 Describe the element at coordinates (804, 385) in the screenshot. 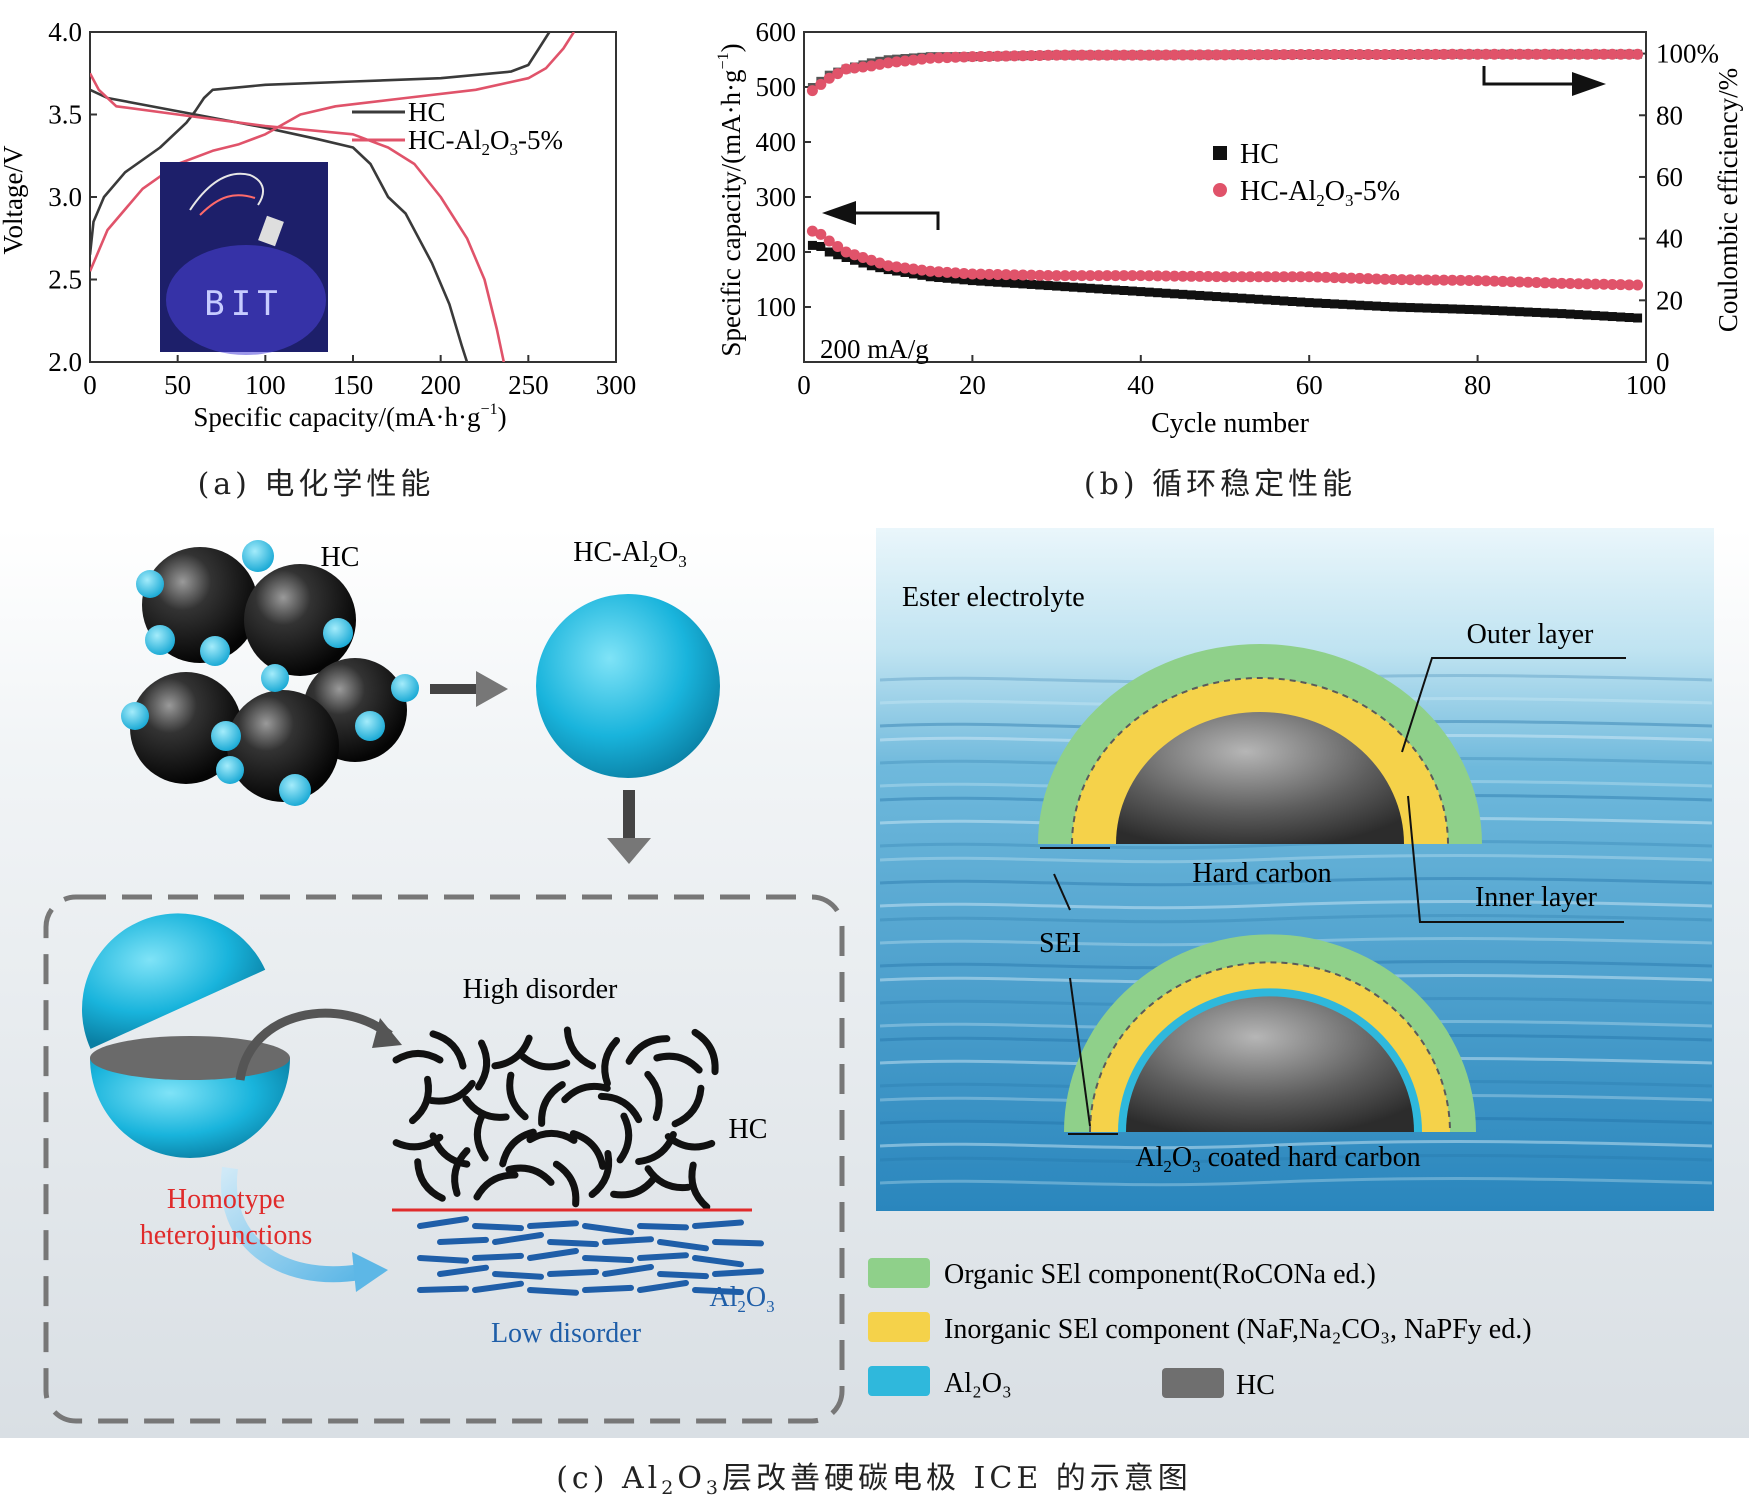

I see `b-xtick-label: 0` at that location.